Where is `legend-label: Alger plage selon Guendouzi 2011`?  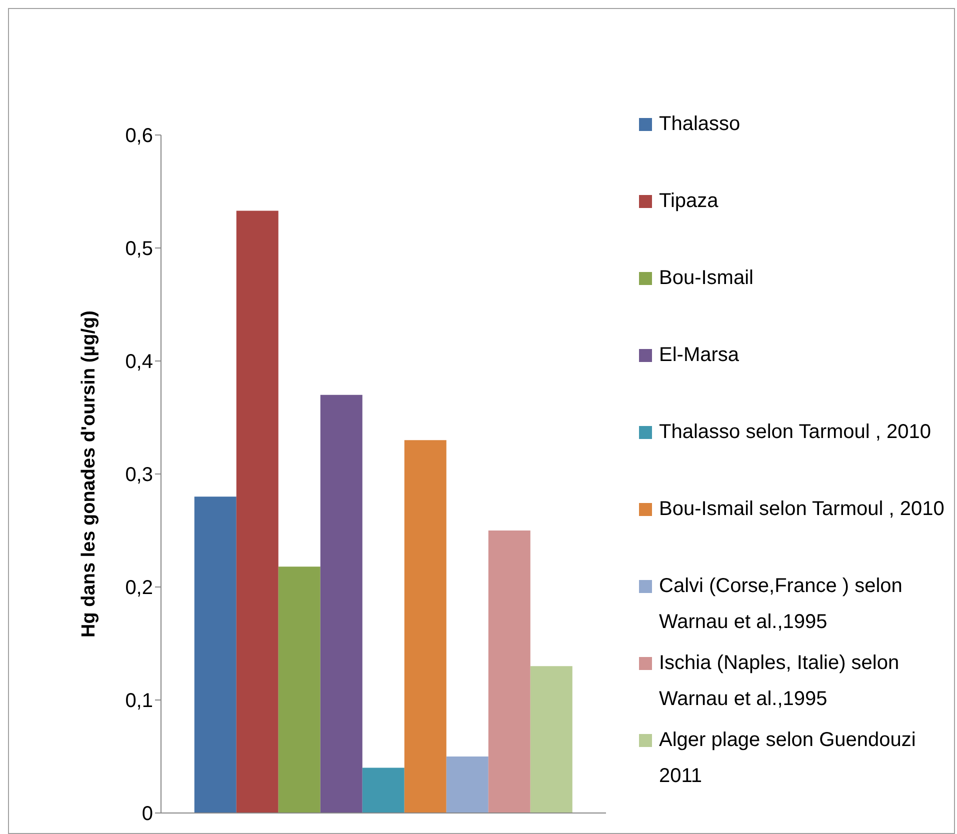 legend-label: Alger plage selon Guendouzi 2011 is located at coordinates (788, 758).